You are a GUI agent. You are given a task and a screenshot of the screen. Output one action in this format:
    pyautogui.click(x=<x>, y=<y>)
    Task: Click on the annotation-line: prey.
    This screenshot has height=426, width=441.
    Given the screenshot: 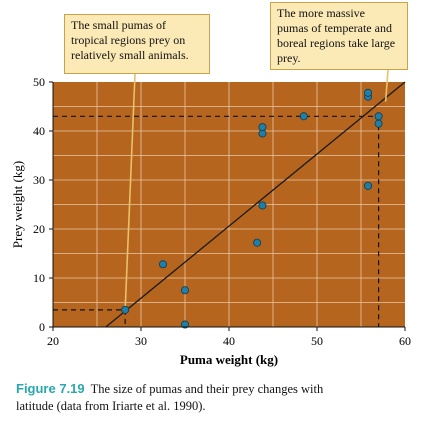 What is the action you would take?
    pyautogui.click(x=289, y=58)
    